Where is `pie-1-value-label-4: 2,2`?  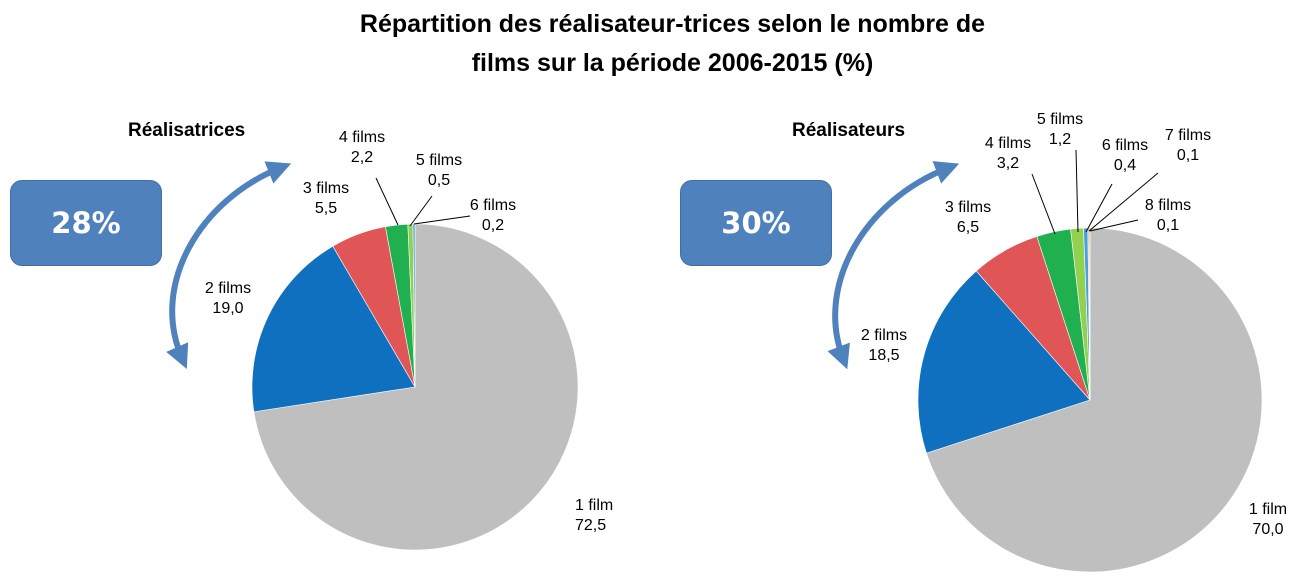
pie-1-value-label-4: 2,2 is located at coordinates (362, 157).